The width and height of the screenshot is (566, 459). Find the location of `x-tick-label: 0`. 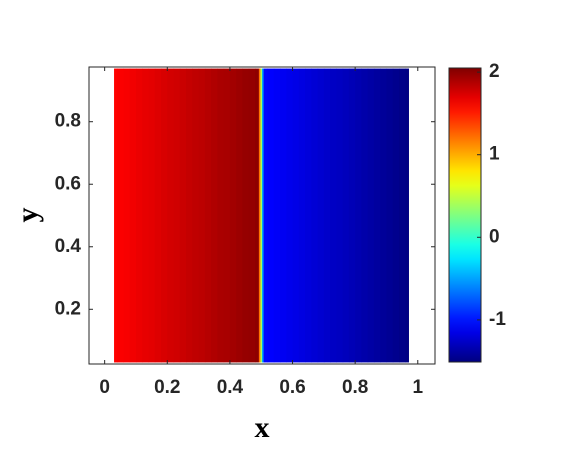

x-tick-label: 0 is located at coordinates (104, 387).